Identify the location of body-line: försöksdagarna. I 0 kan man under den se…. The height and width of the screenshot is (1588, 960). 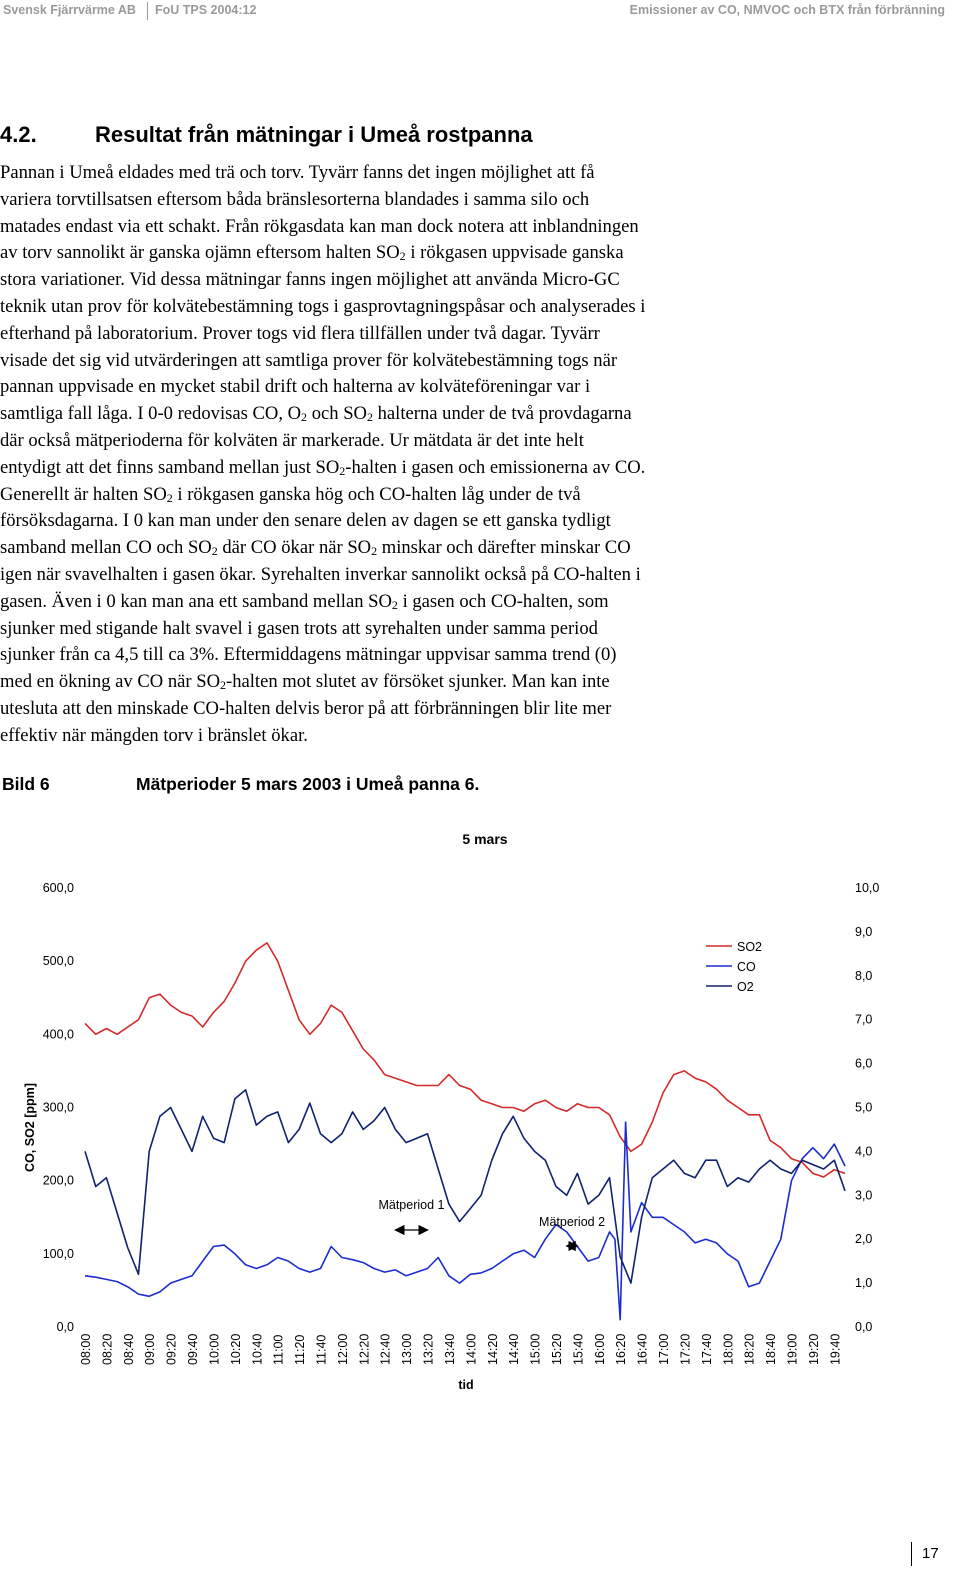
(400, 521).